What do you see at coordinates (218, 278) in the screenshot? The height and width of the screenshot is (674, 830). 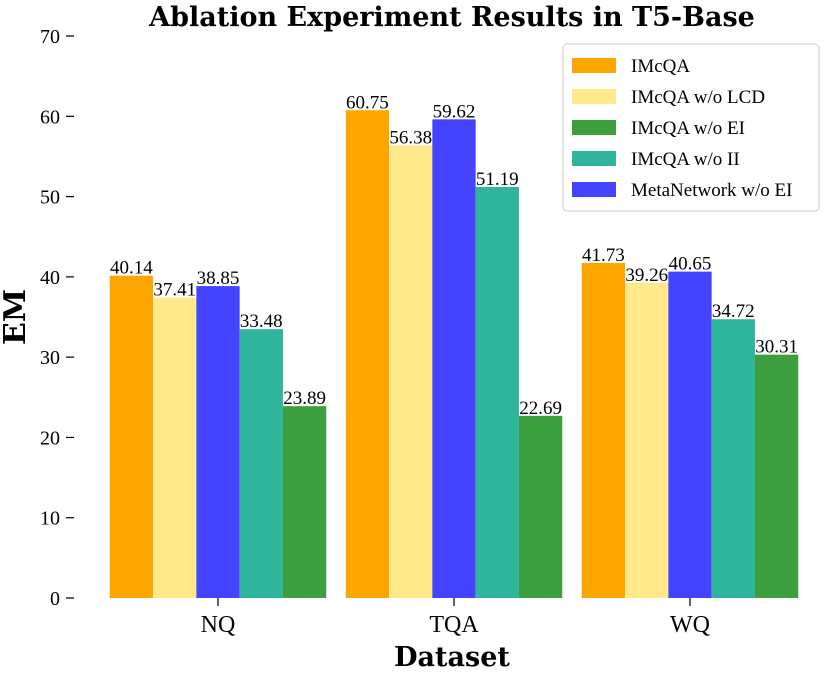 I see `data-label: 38.85` at bounding box center [218, 278].